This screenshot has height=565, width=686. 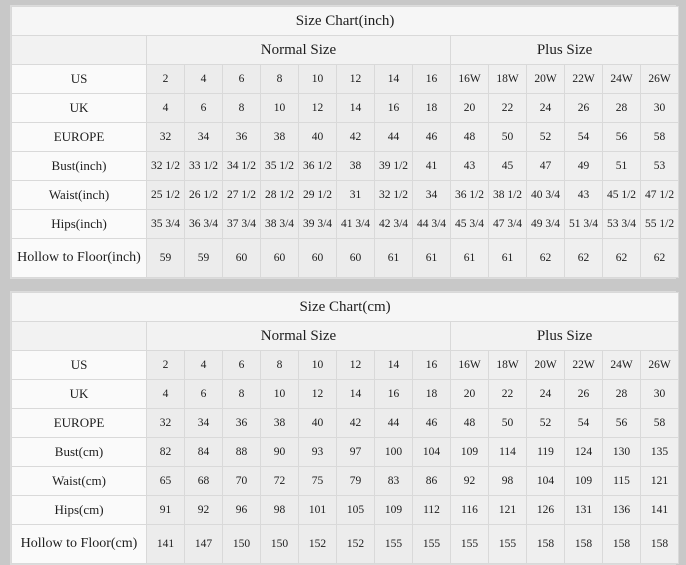 What do you see at coordinates (79, 166) in the screenshot?
I see `row-label: Bust(inch)` at bounding box center [79, 166].